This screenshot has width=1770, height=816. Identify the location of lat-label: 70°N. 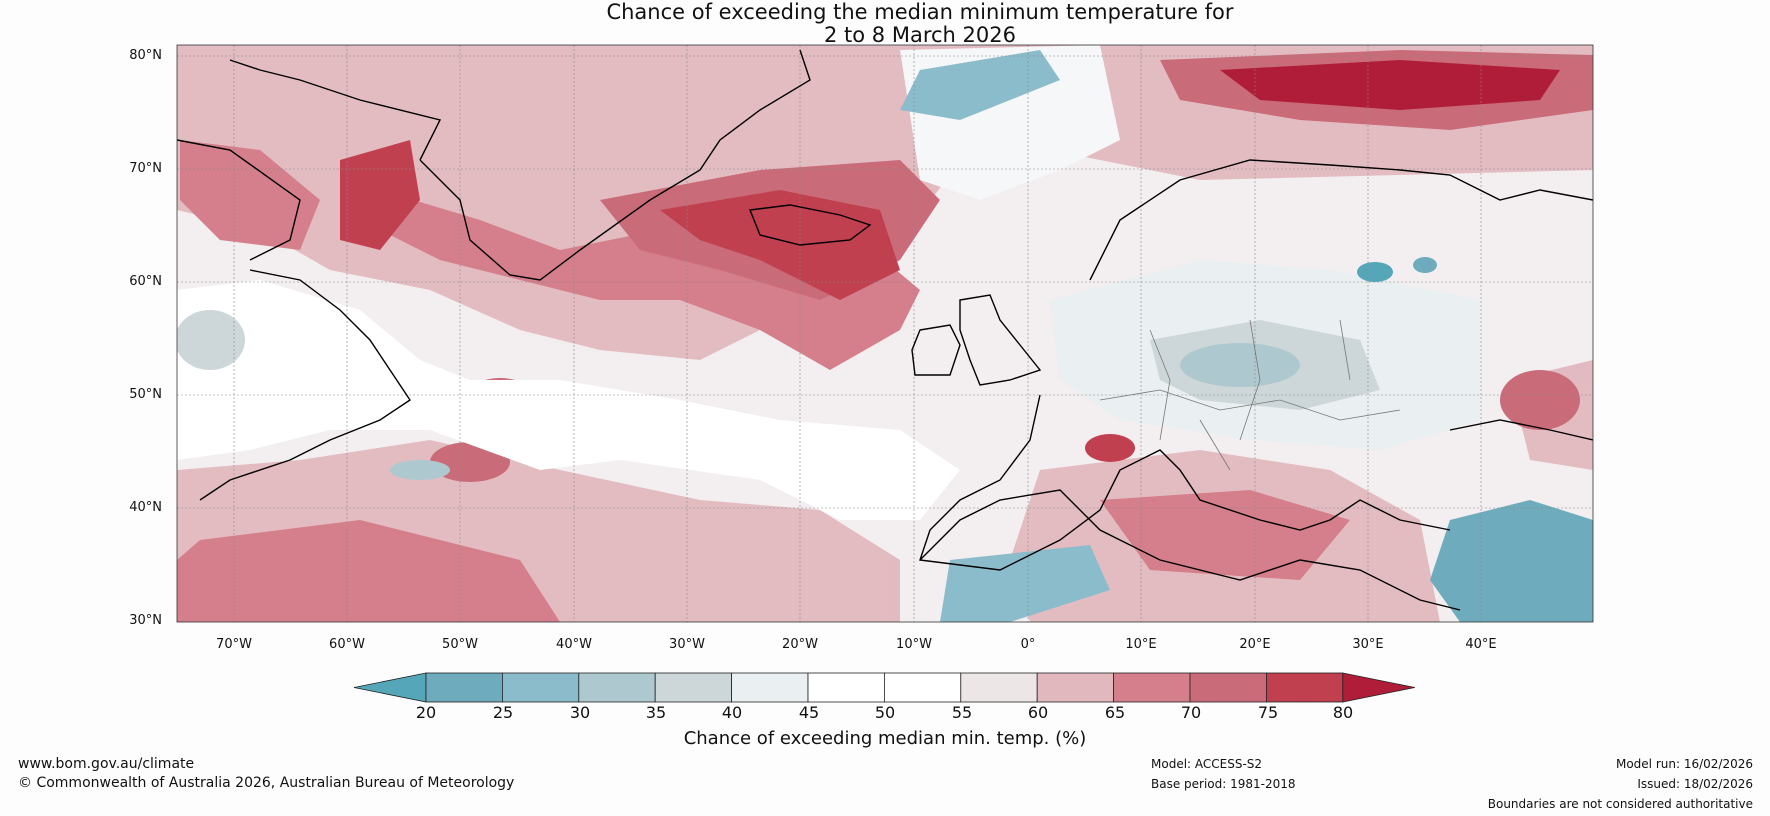
(145, 168).